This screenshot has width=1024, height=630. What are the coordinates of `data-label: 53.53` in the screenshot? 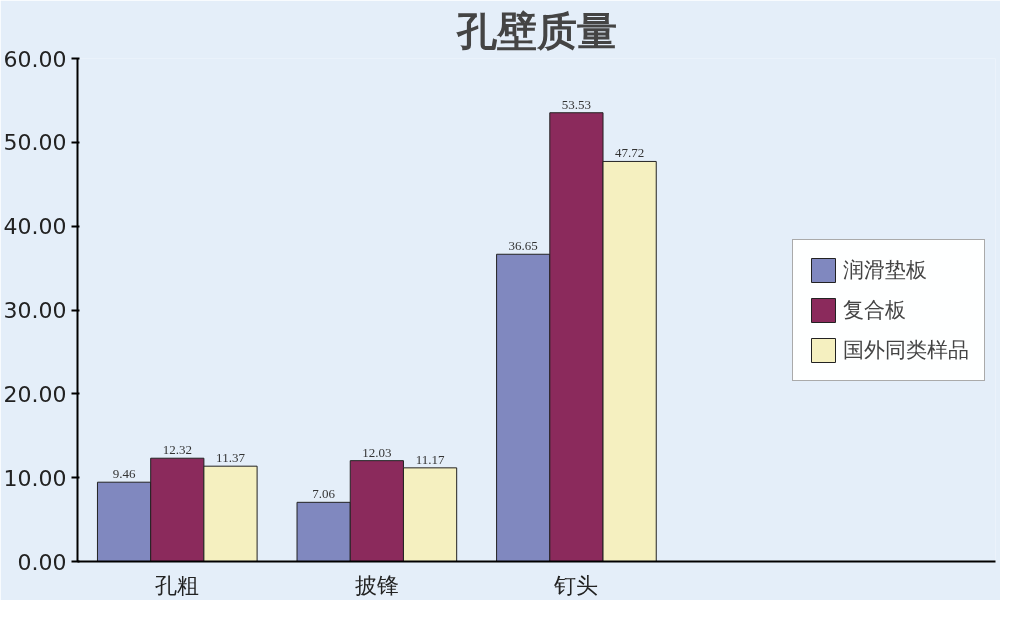 It's located at (576, 104).